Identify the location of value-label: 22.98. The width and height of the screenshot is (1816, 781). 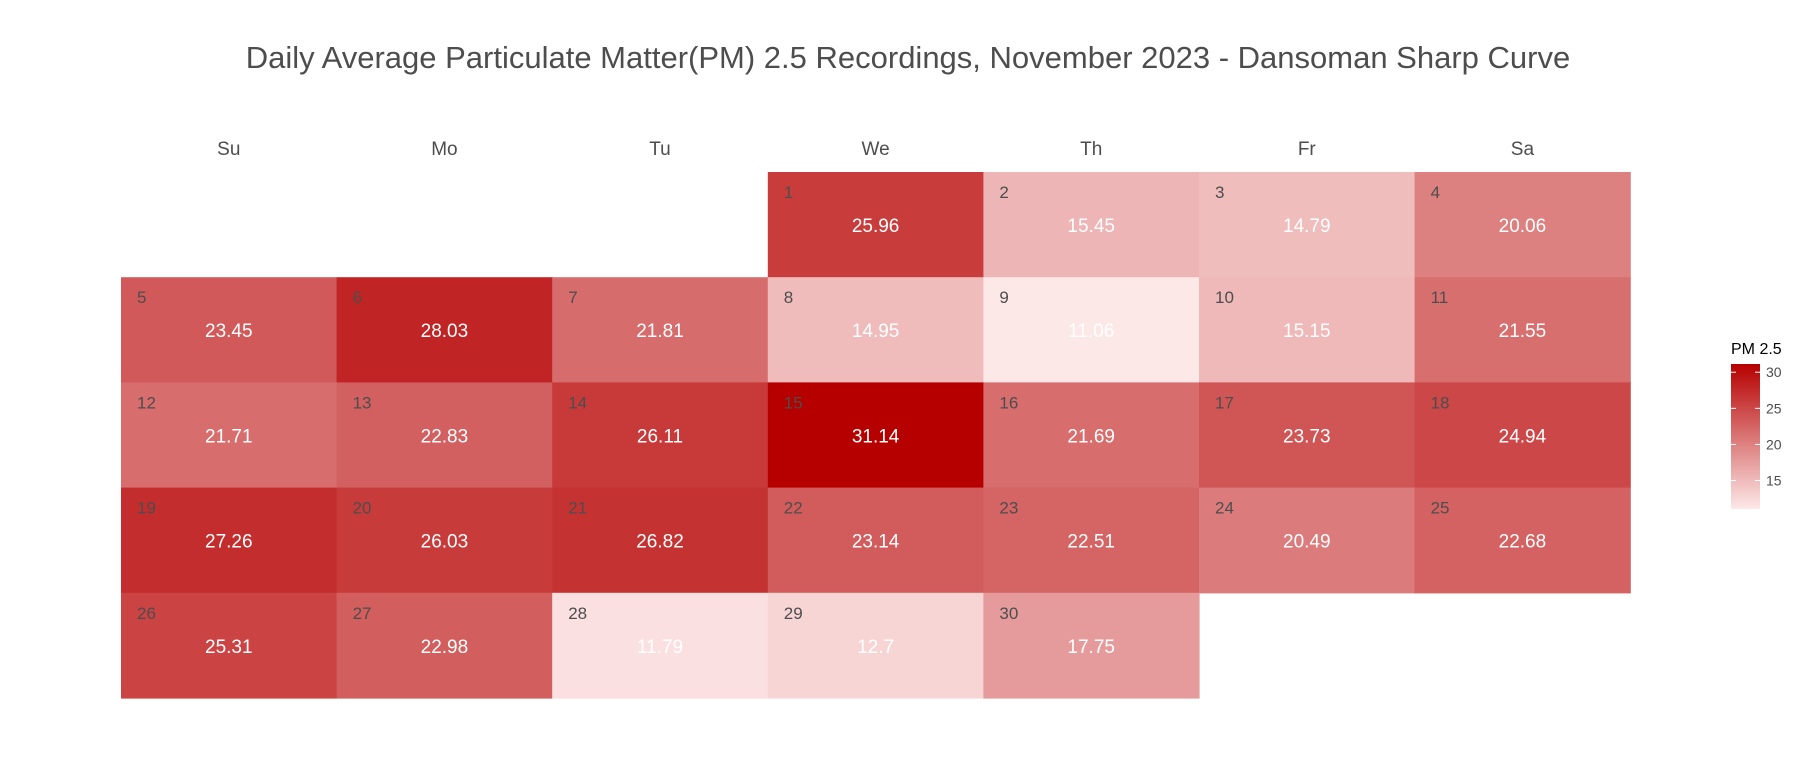
(445, 647).